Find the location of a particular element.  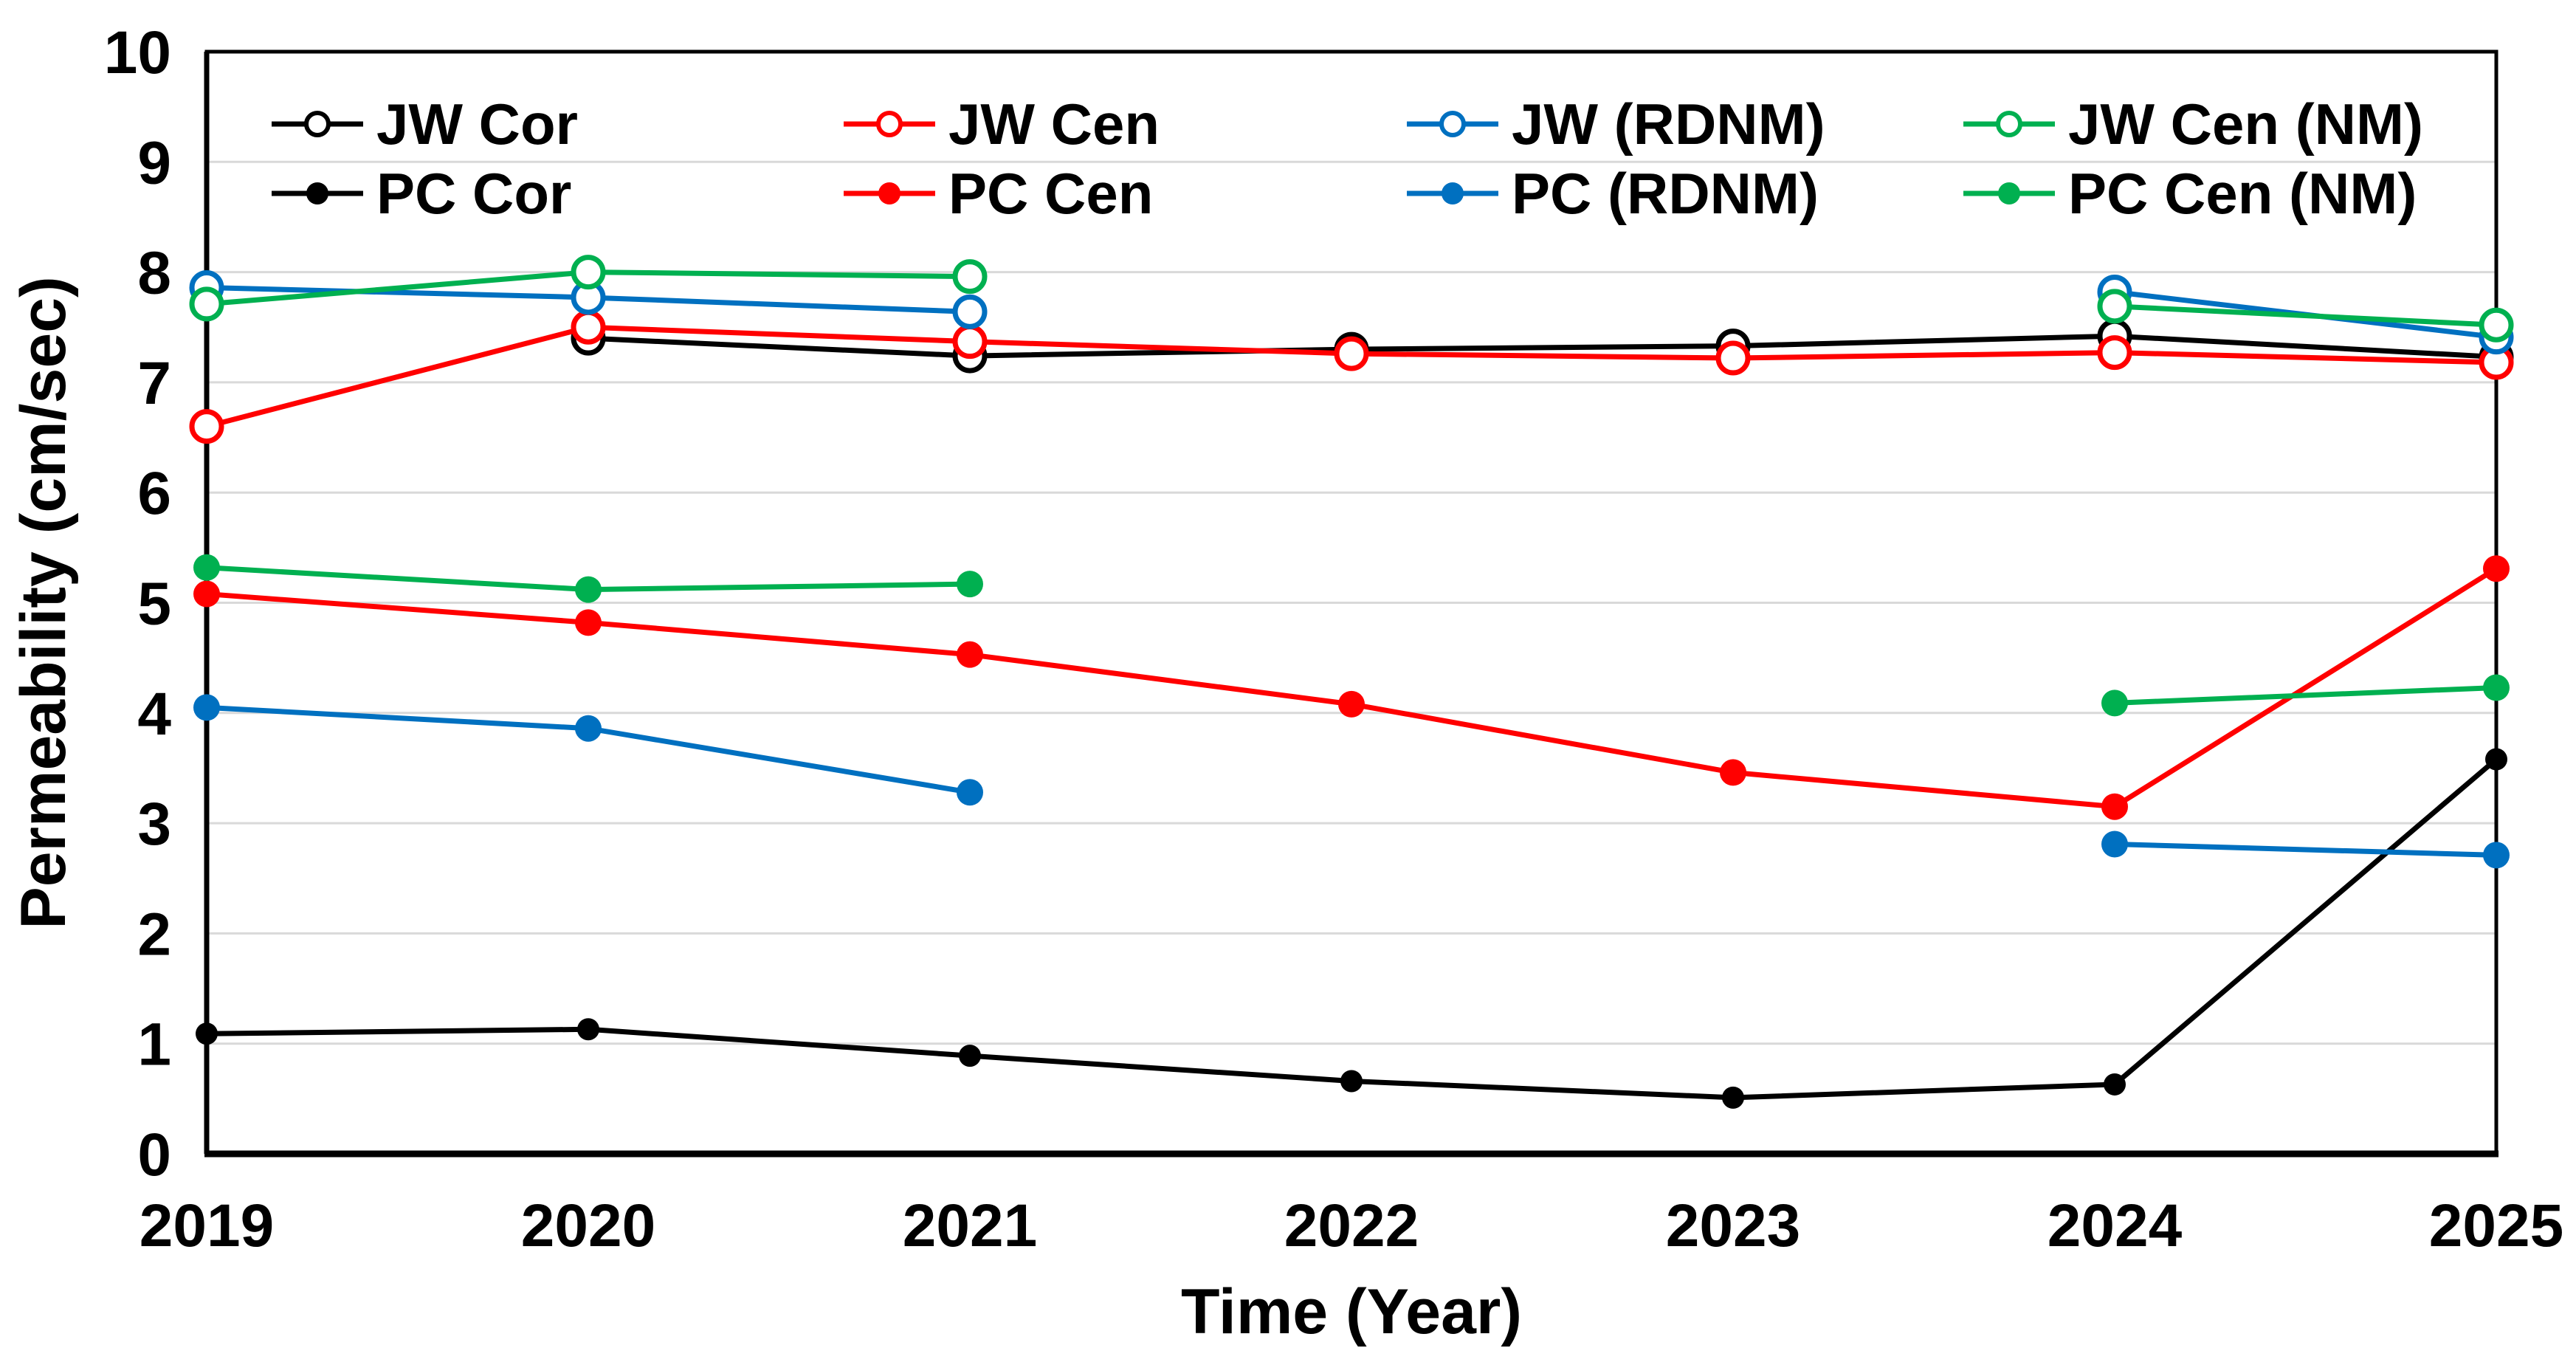

y-tick-label: 4 is located at coordinates (154, 714).